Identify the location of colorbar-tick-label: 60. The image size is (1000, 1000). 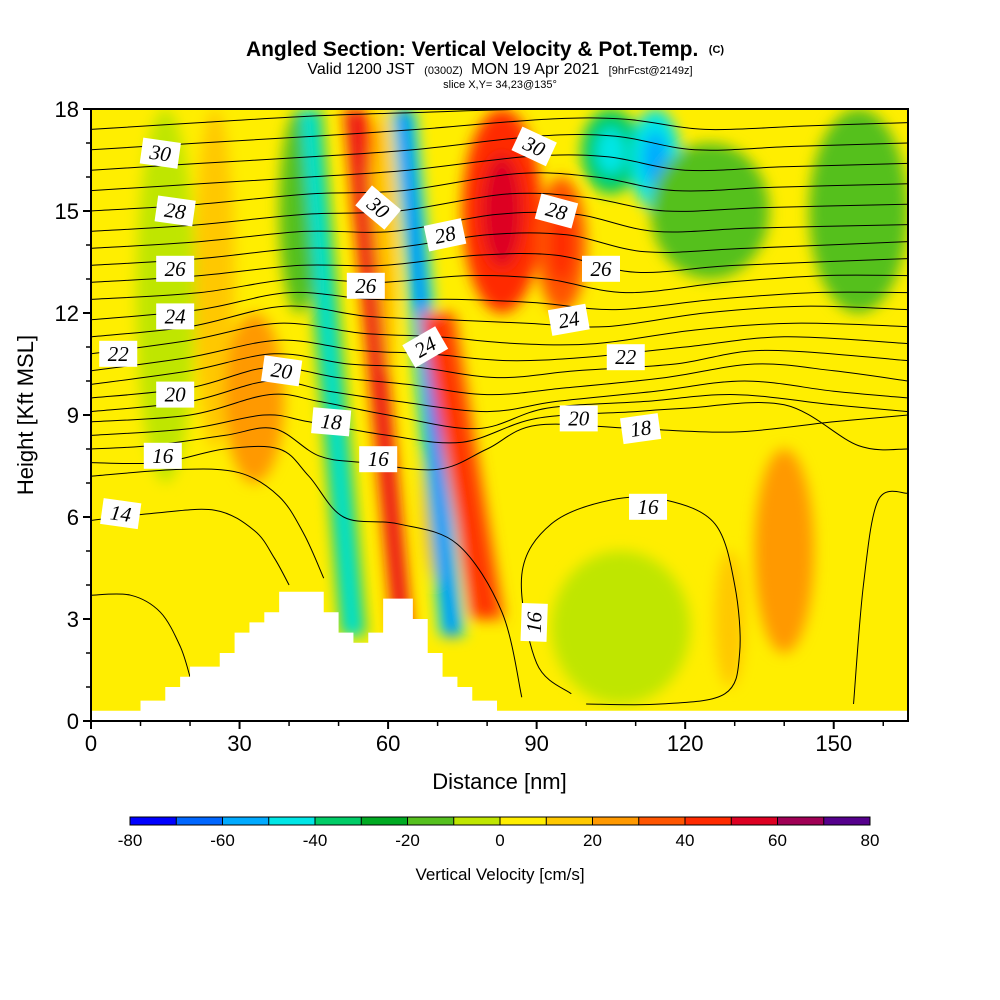
(777, 840).